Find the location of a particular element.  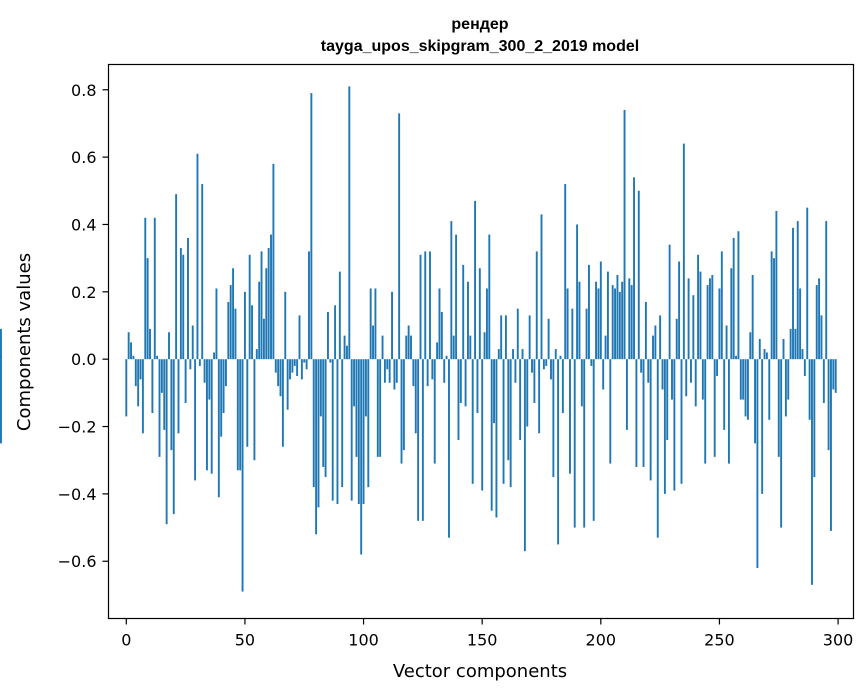

y-tick-label: −0.4 is located at coordinates (77, 494).